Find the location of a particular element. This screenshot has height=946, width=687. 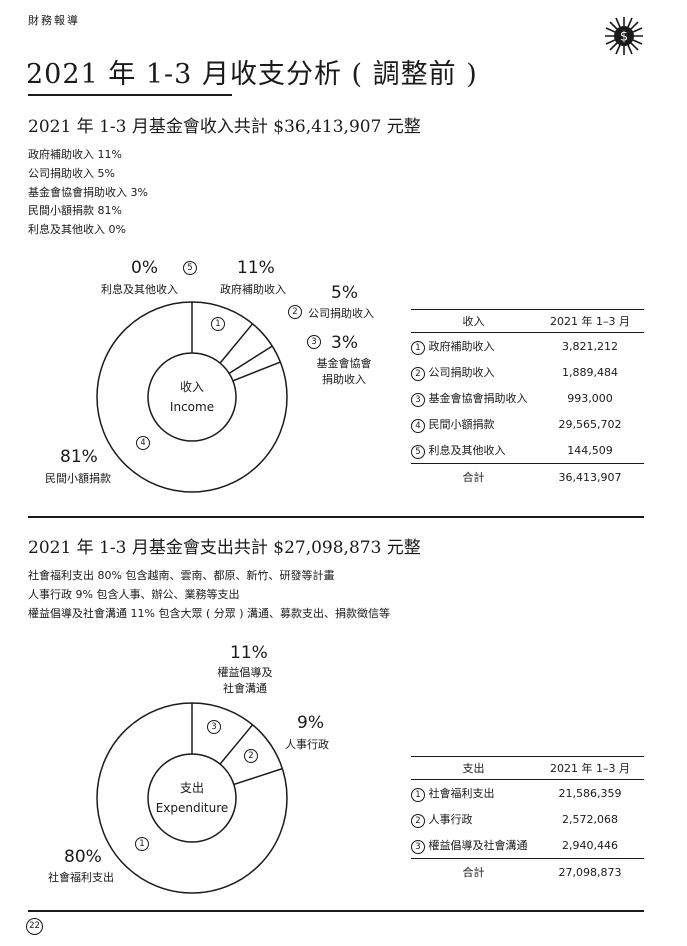

exp-s2-name: 人事行政 is located at coordinates (307, 744).